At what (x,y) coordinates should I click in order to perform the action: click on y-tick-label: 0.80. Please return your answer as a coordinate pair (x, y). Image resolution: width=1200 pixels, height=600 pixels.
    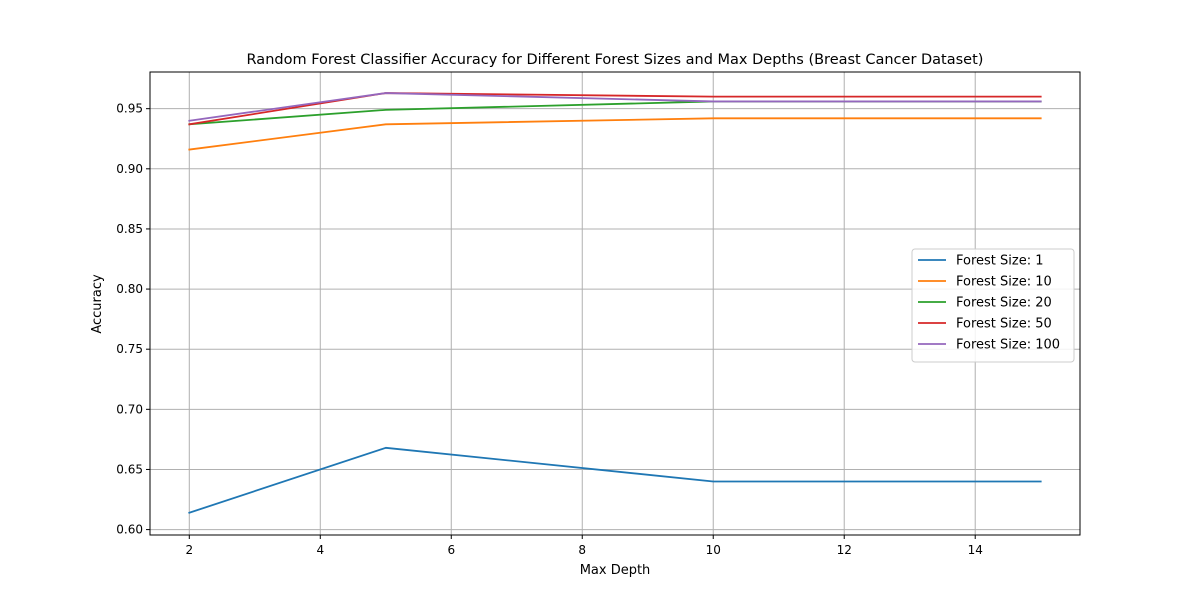
    Looking at the image, I should click on (129, 289).